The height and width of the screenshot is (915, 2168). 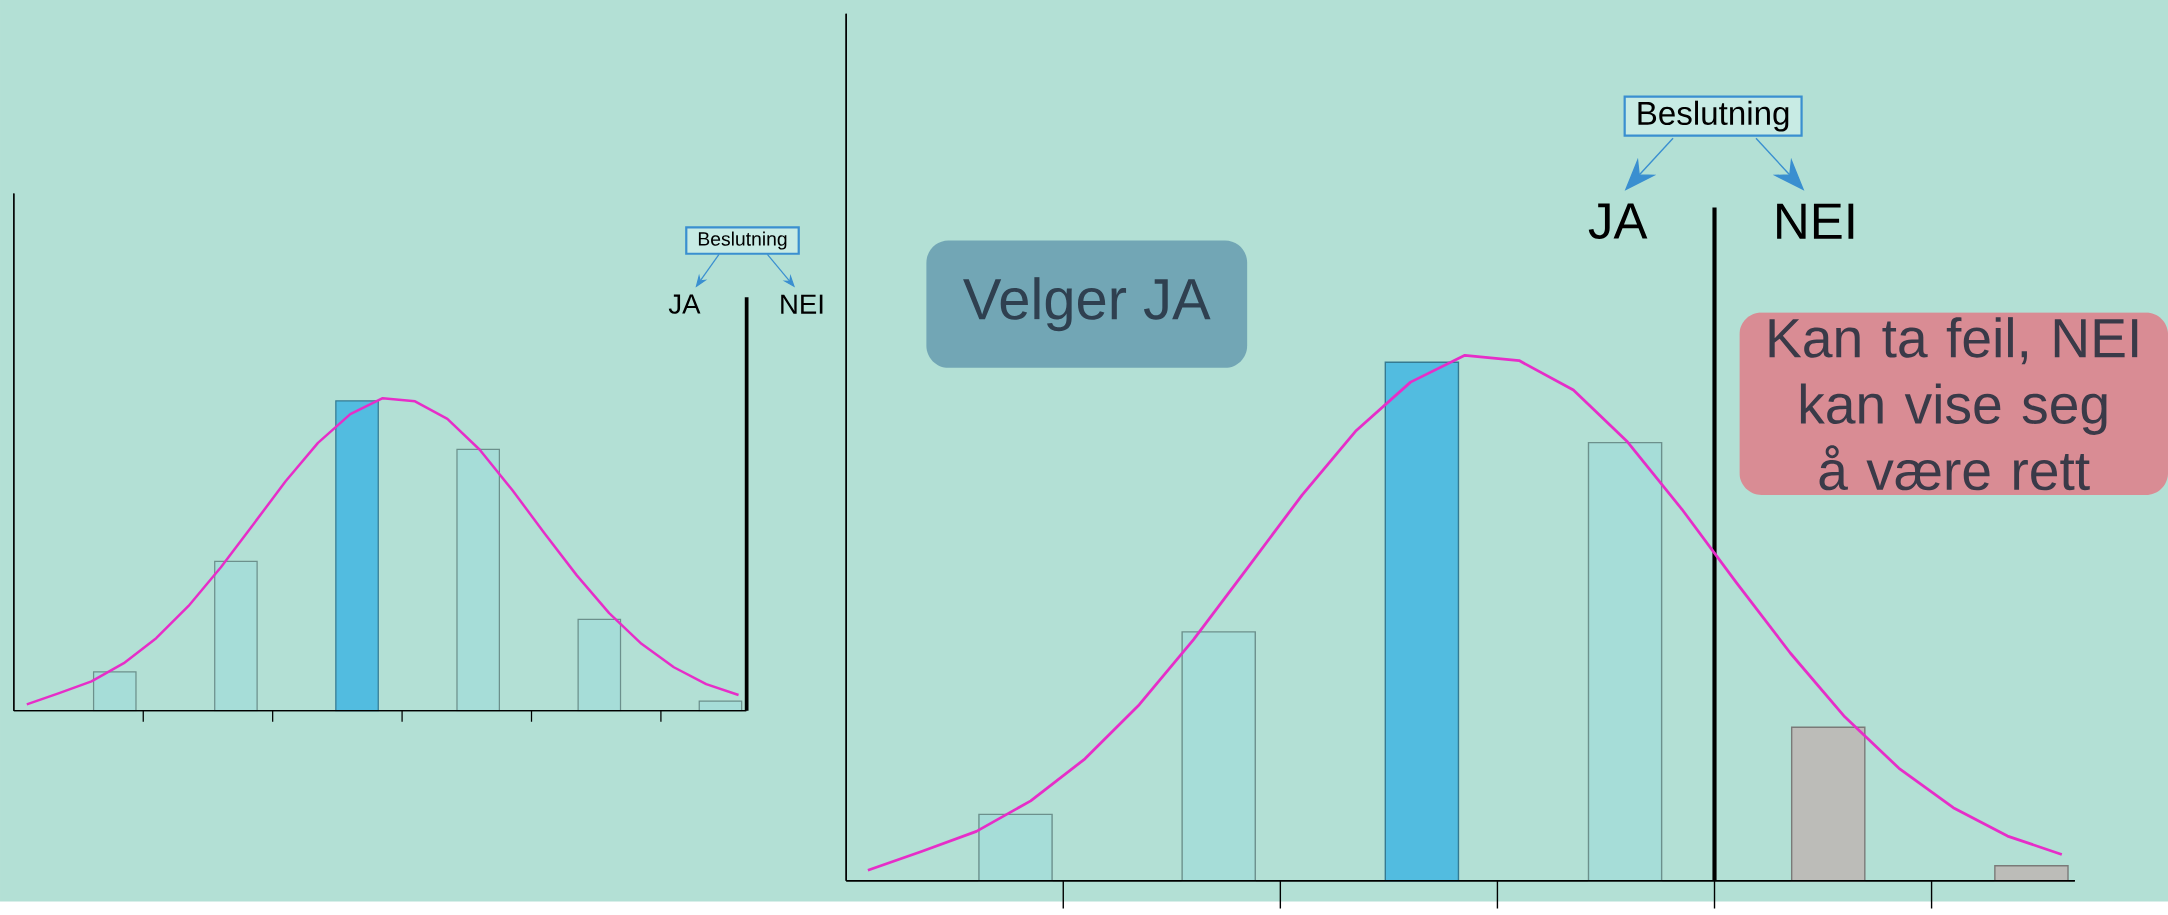 I want to click on text: Velger JA, so click(x=1087, y=304).